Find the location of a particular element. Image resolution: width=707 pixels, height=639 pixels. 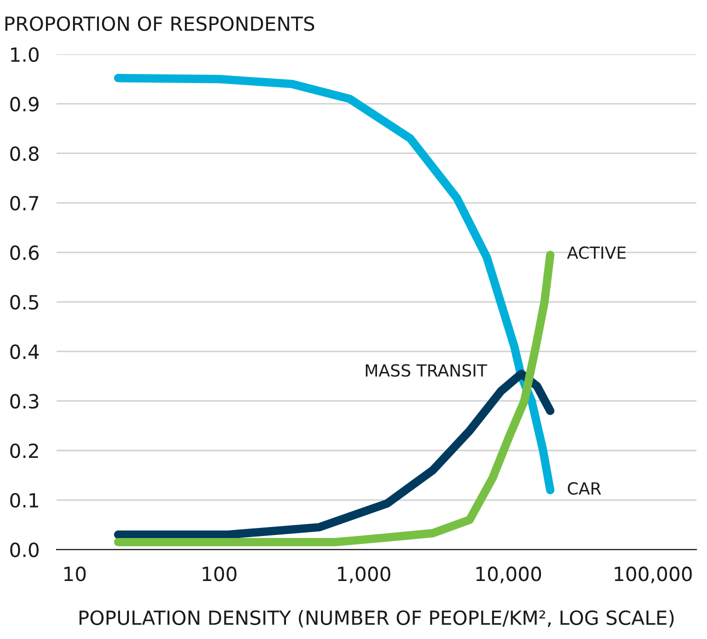

y-tick-label: 0.9 is located at coordinates (24, 104).